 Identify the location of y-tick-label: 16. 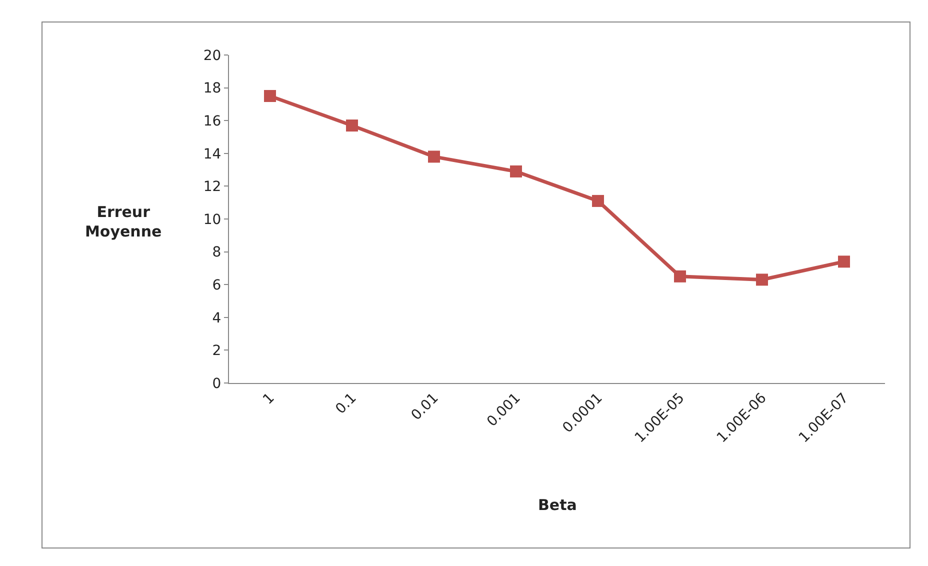
(212, 122).